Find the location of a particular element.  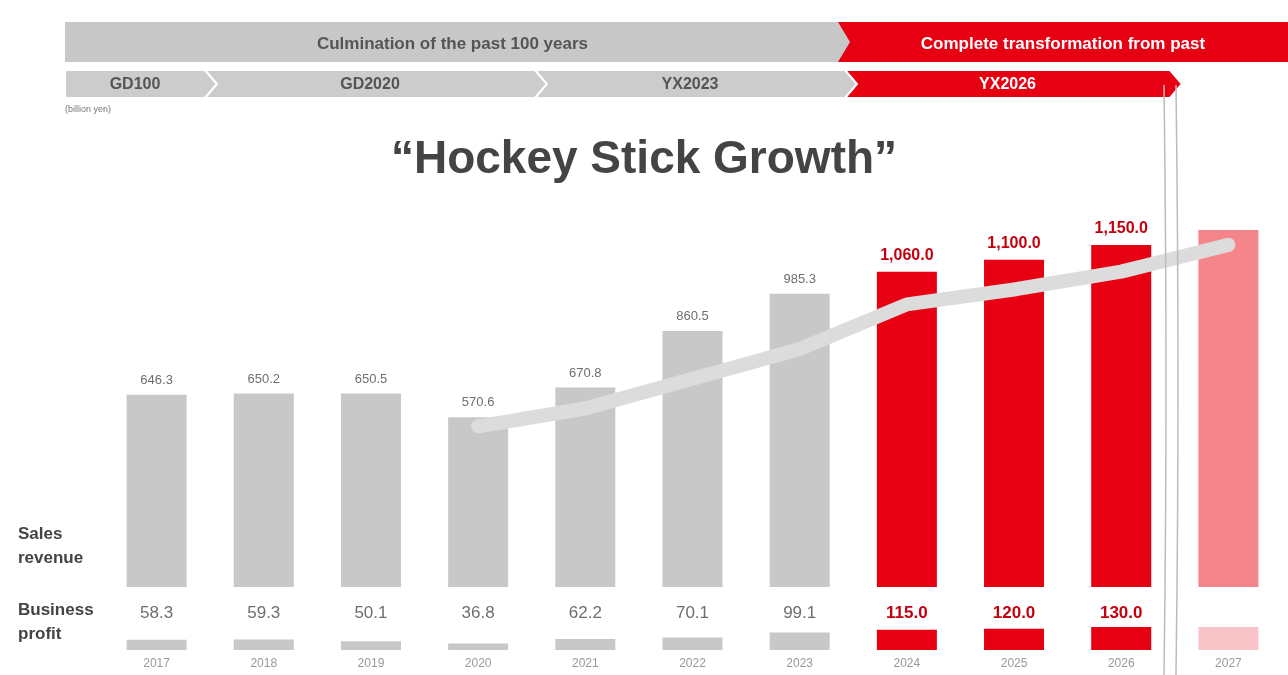

data-label: 646.3 is located at coordinates (156, 379).